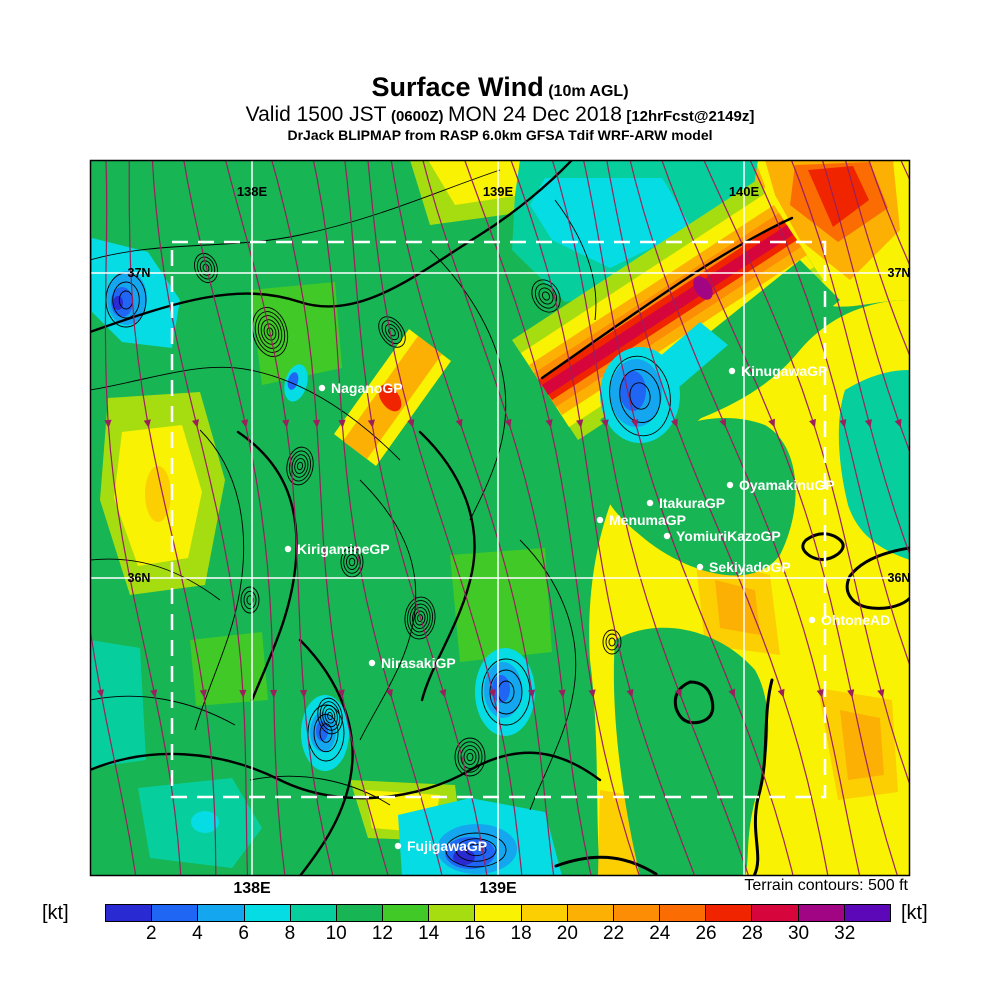 This screenshot has height=1000, width=1000. What do you see at coordinates (151, 933) in the screenshot?
I see `colorbar-tick: 2` at bounding box center [151, 933].